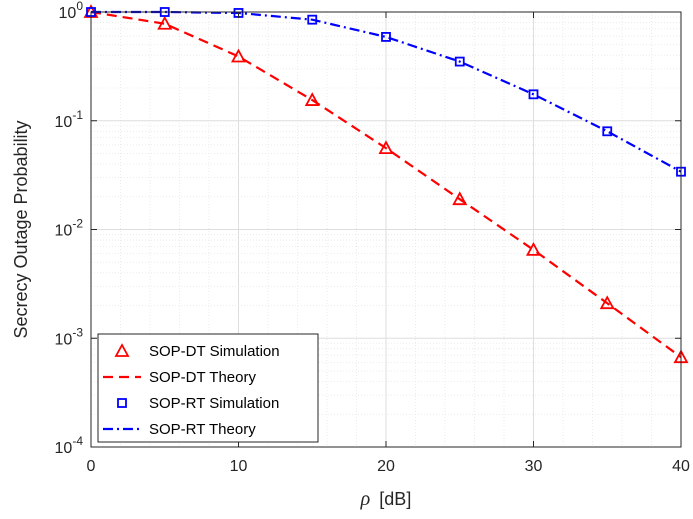  I want to click on legend-entry: SOP-DT Simulation, so click(197, 351).